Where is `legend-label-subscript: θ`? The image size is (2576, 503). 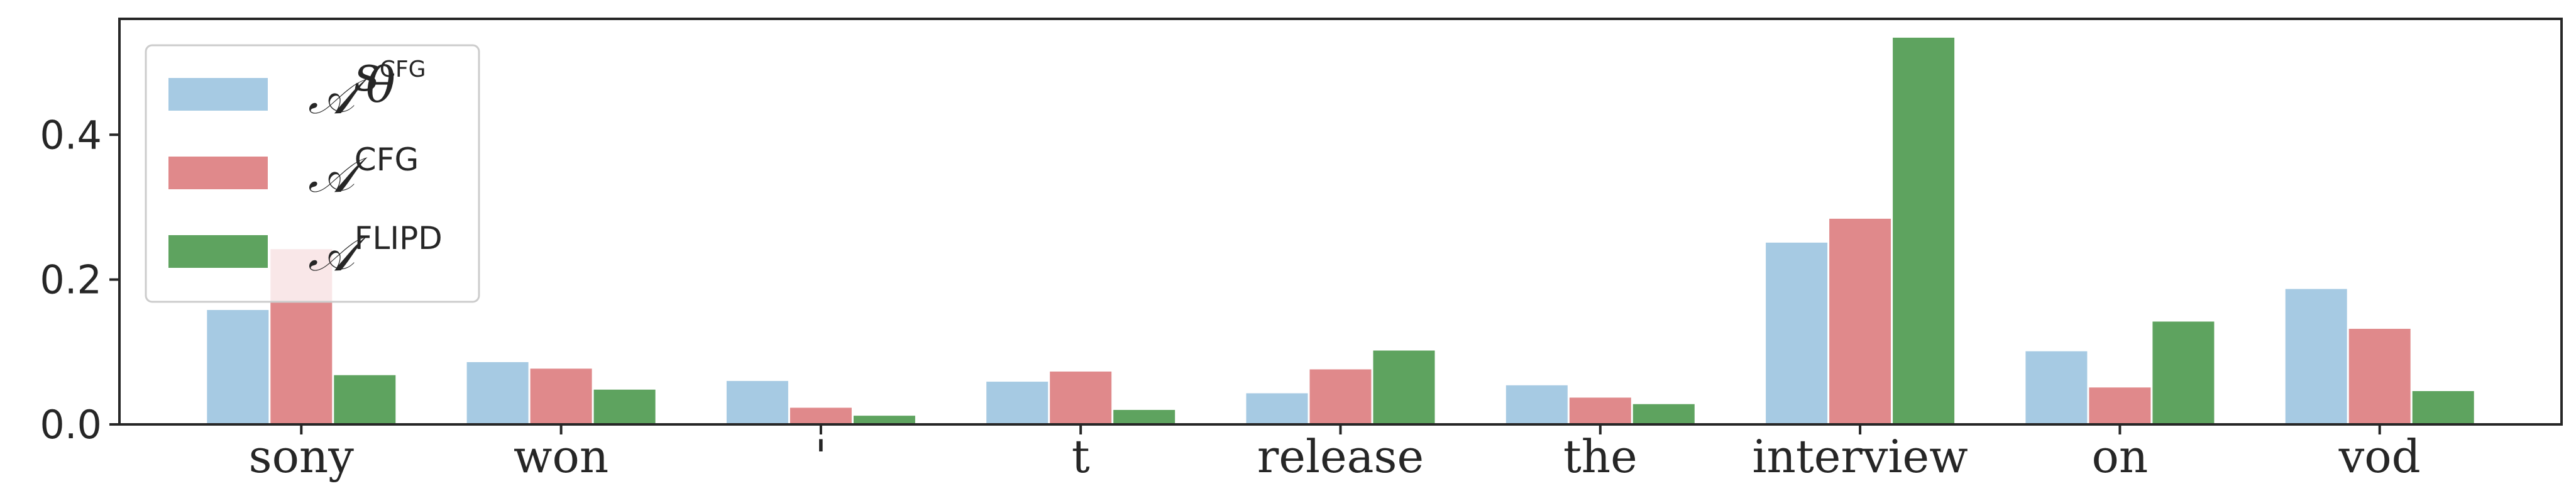 legend-label-subscript: θ is located at coordinates (381, 85).